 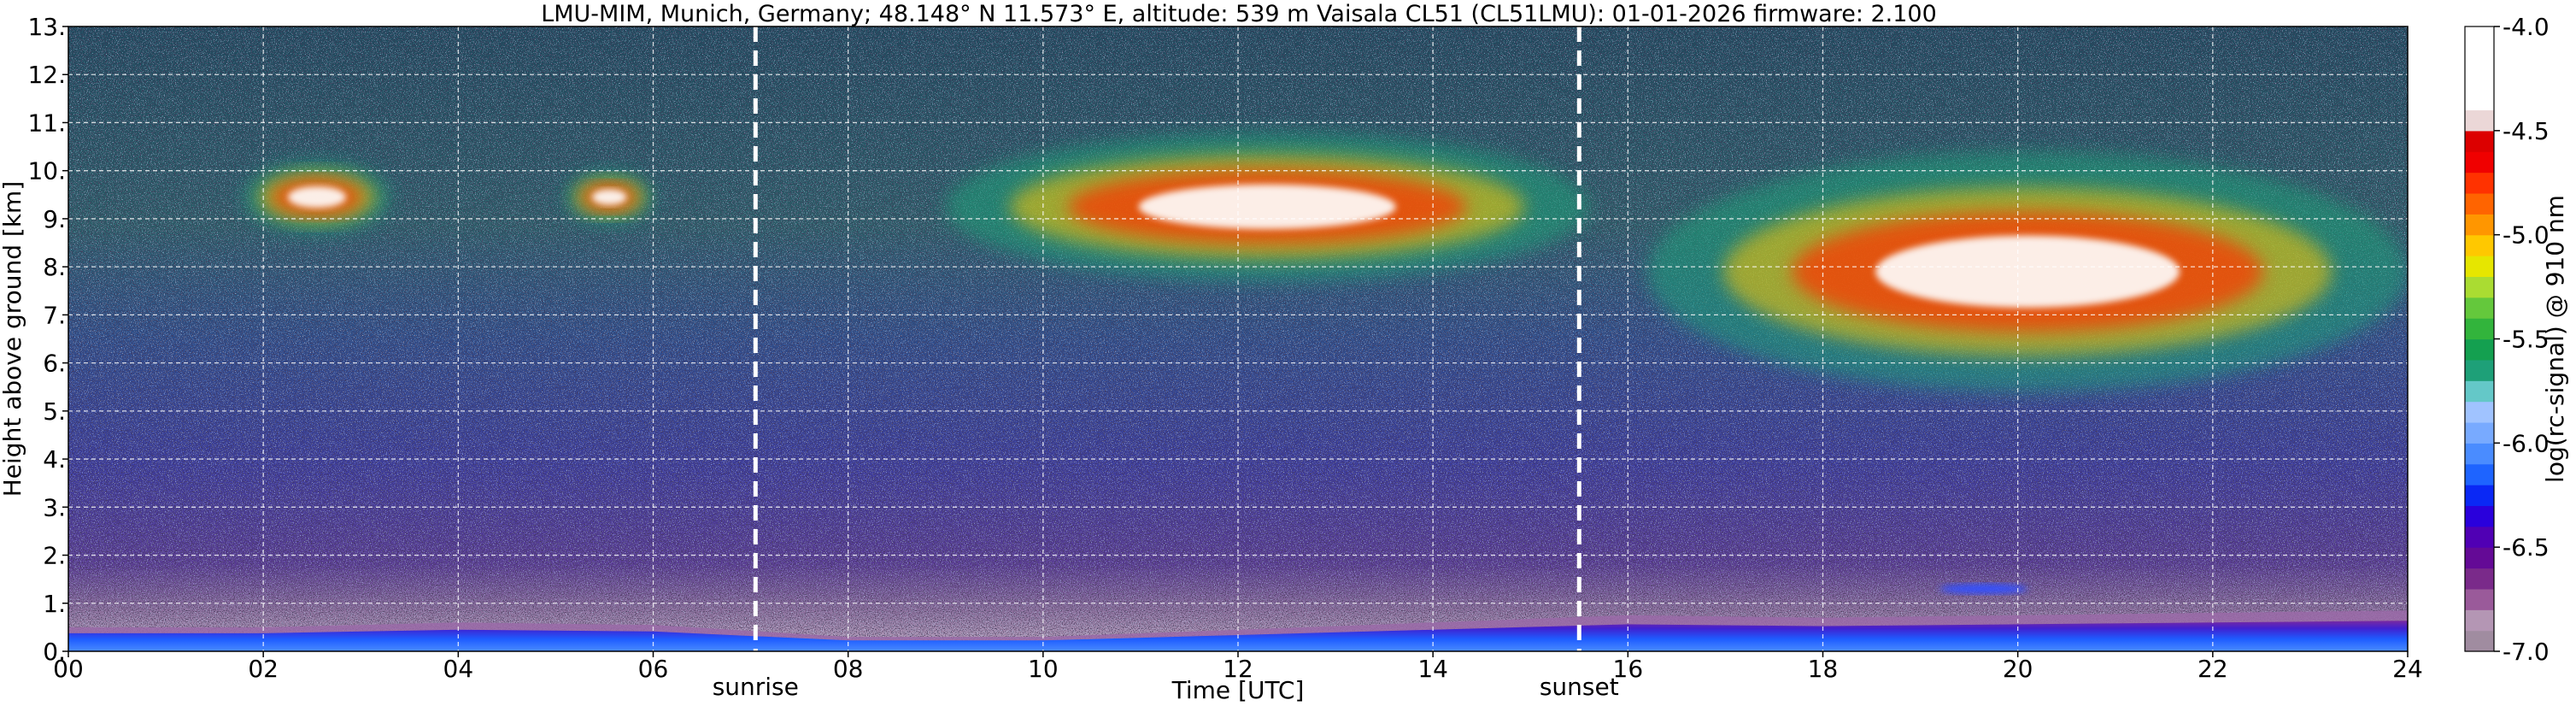 What do you see at coordinates (263, 669) in the screenshot?
I see `x-tick-label: 02` at bounding box center [263, 669].